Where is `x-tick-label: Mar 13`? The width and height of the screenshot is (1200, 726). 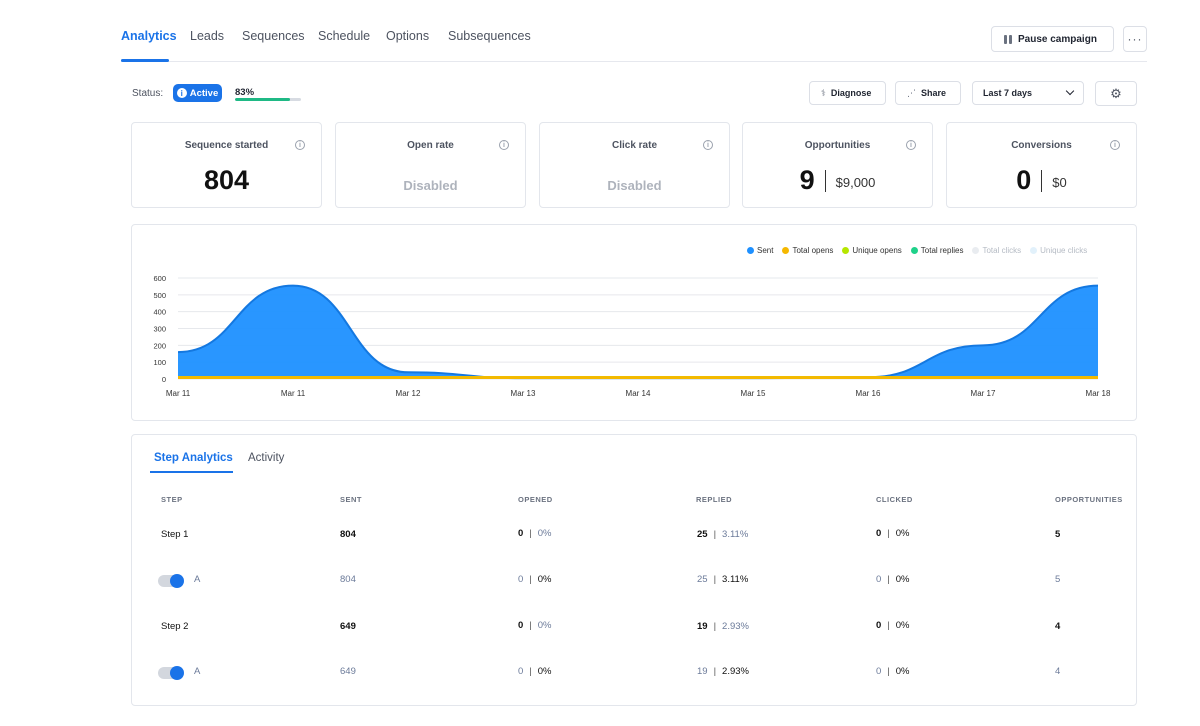
x-tick-label: Mar 13 is located at coordinates (523, 393).